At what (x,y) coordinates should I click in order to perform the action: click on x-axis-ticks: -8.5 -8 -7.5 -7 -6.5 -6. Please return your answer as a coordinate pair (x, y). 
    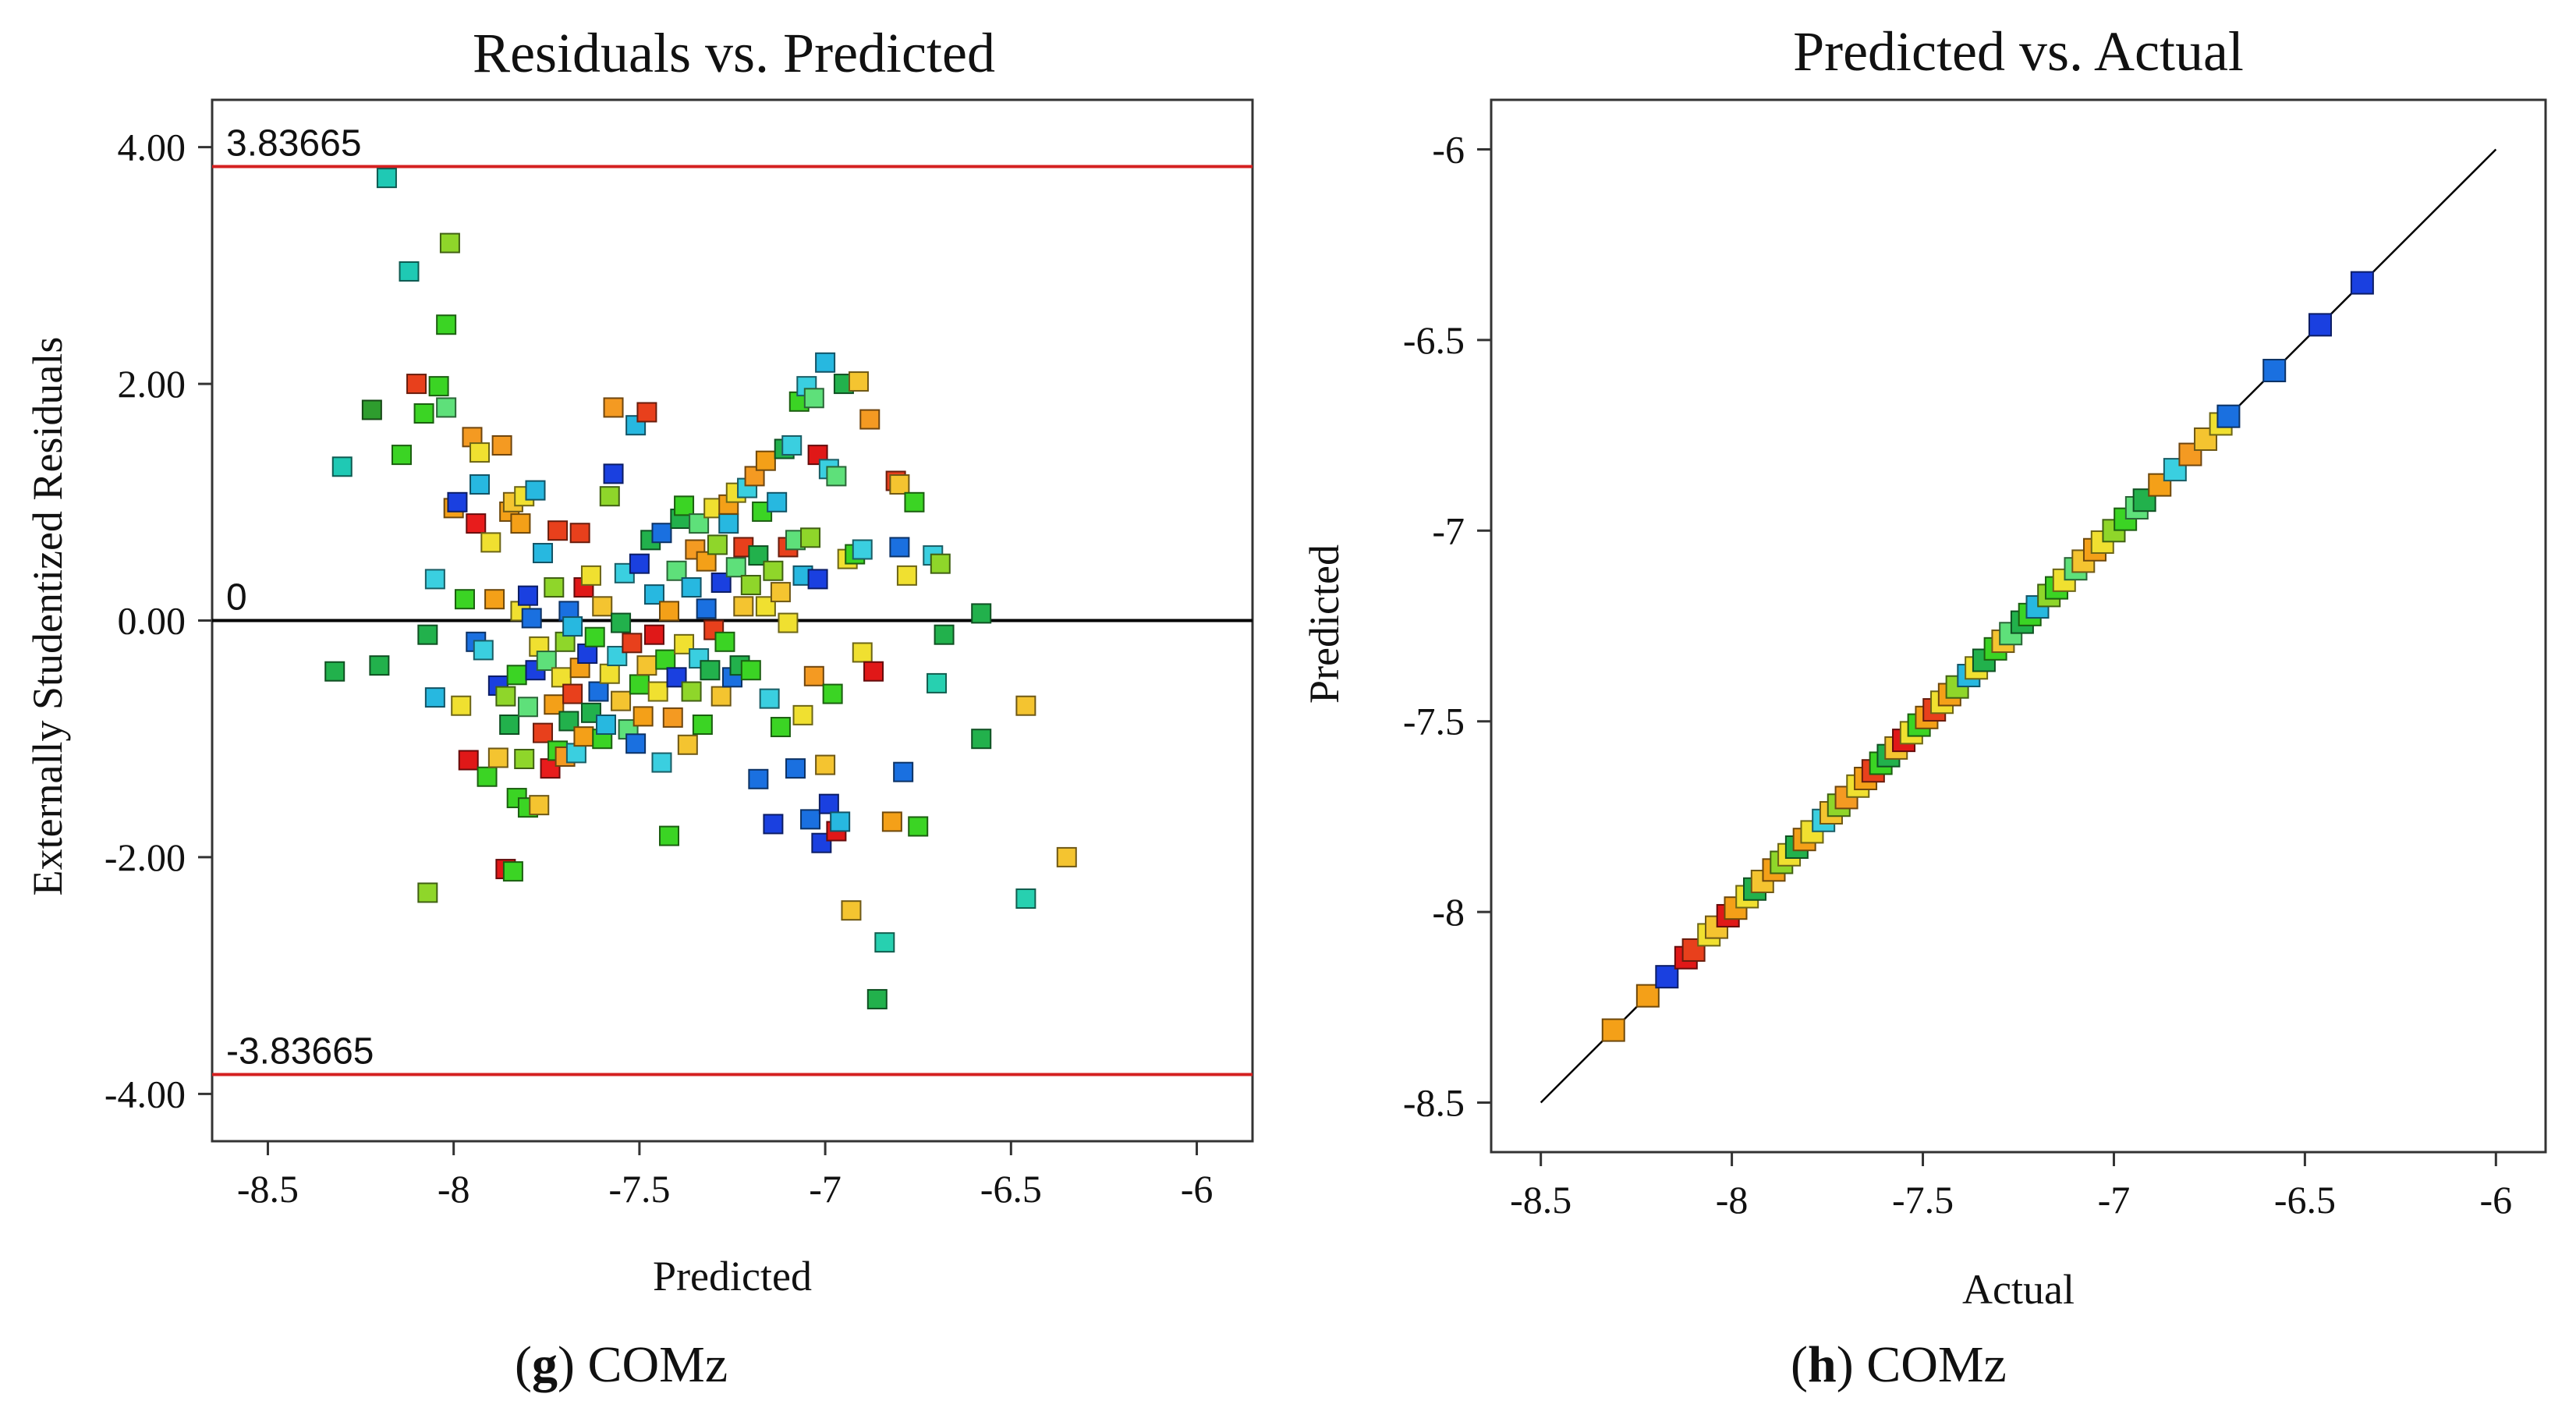
    Looking at the image, I should click on (2011, 1187).